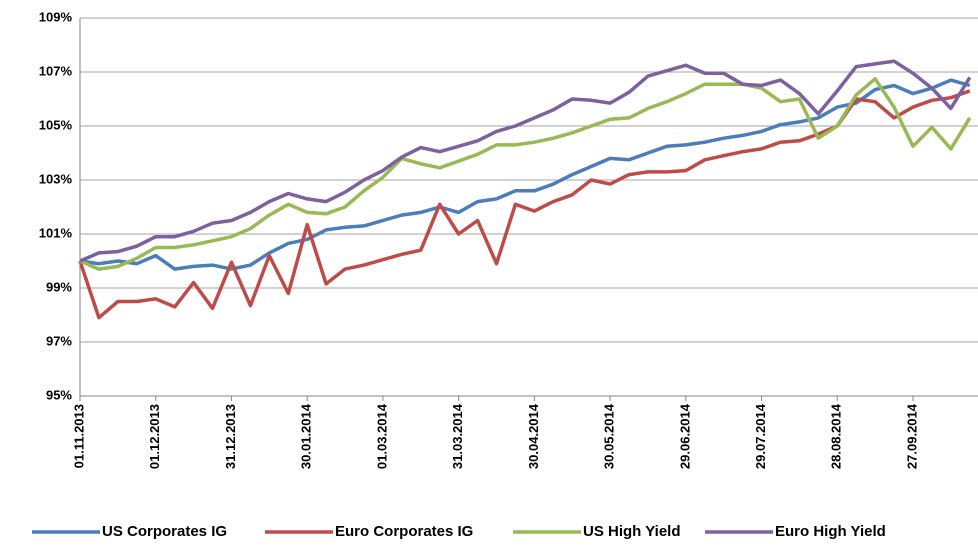  I want to click on y-tick-label: 109%, so click(56, 16).